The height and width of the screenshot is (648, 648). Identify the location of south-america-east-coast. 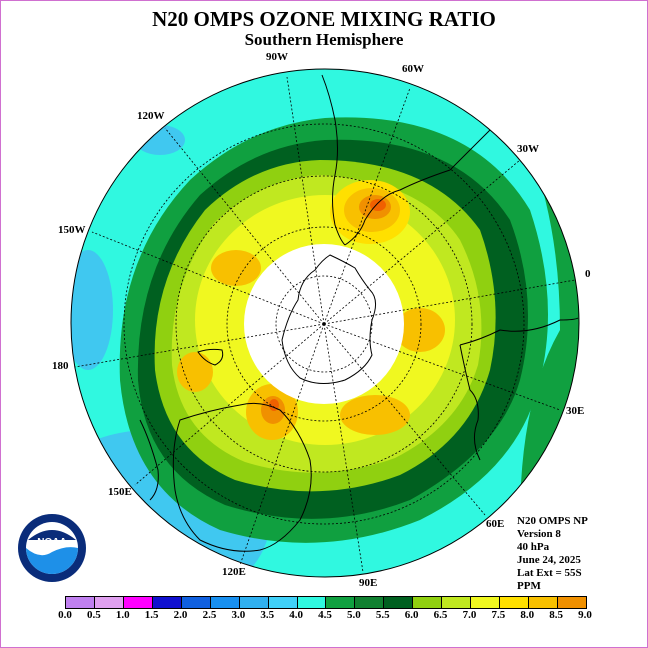
(417, 187).